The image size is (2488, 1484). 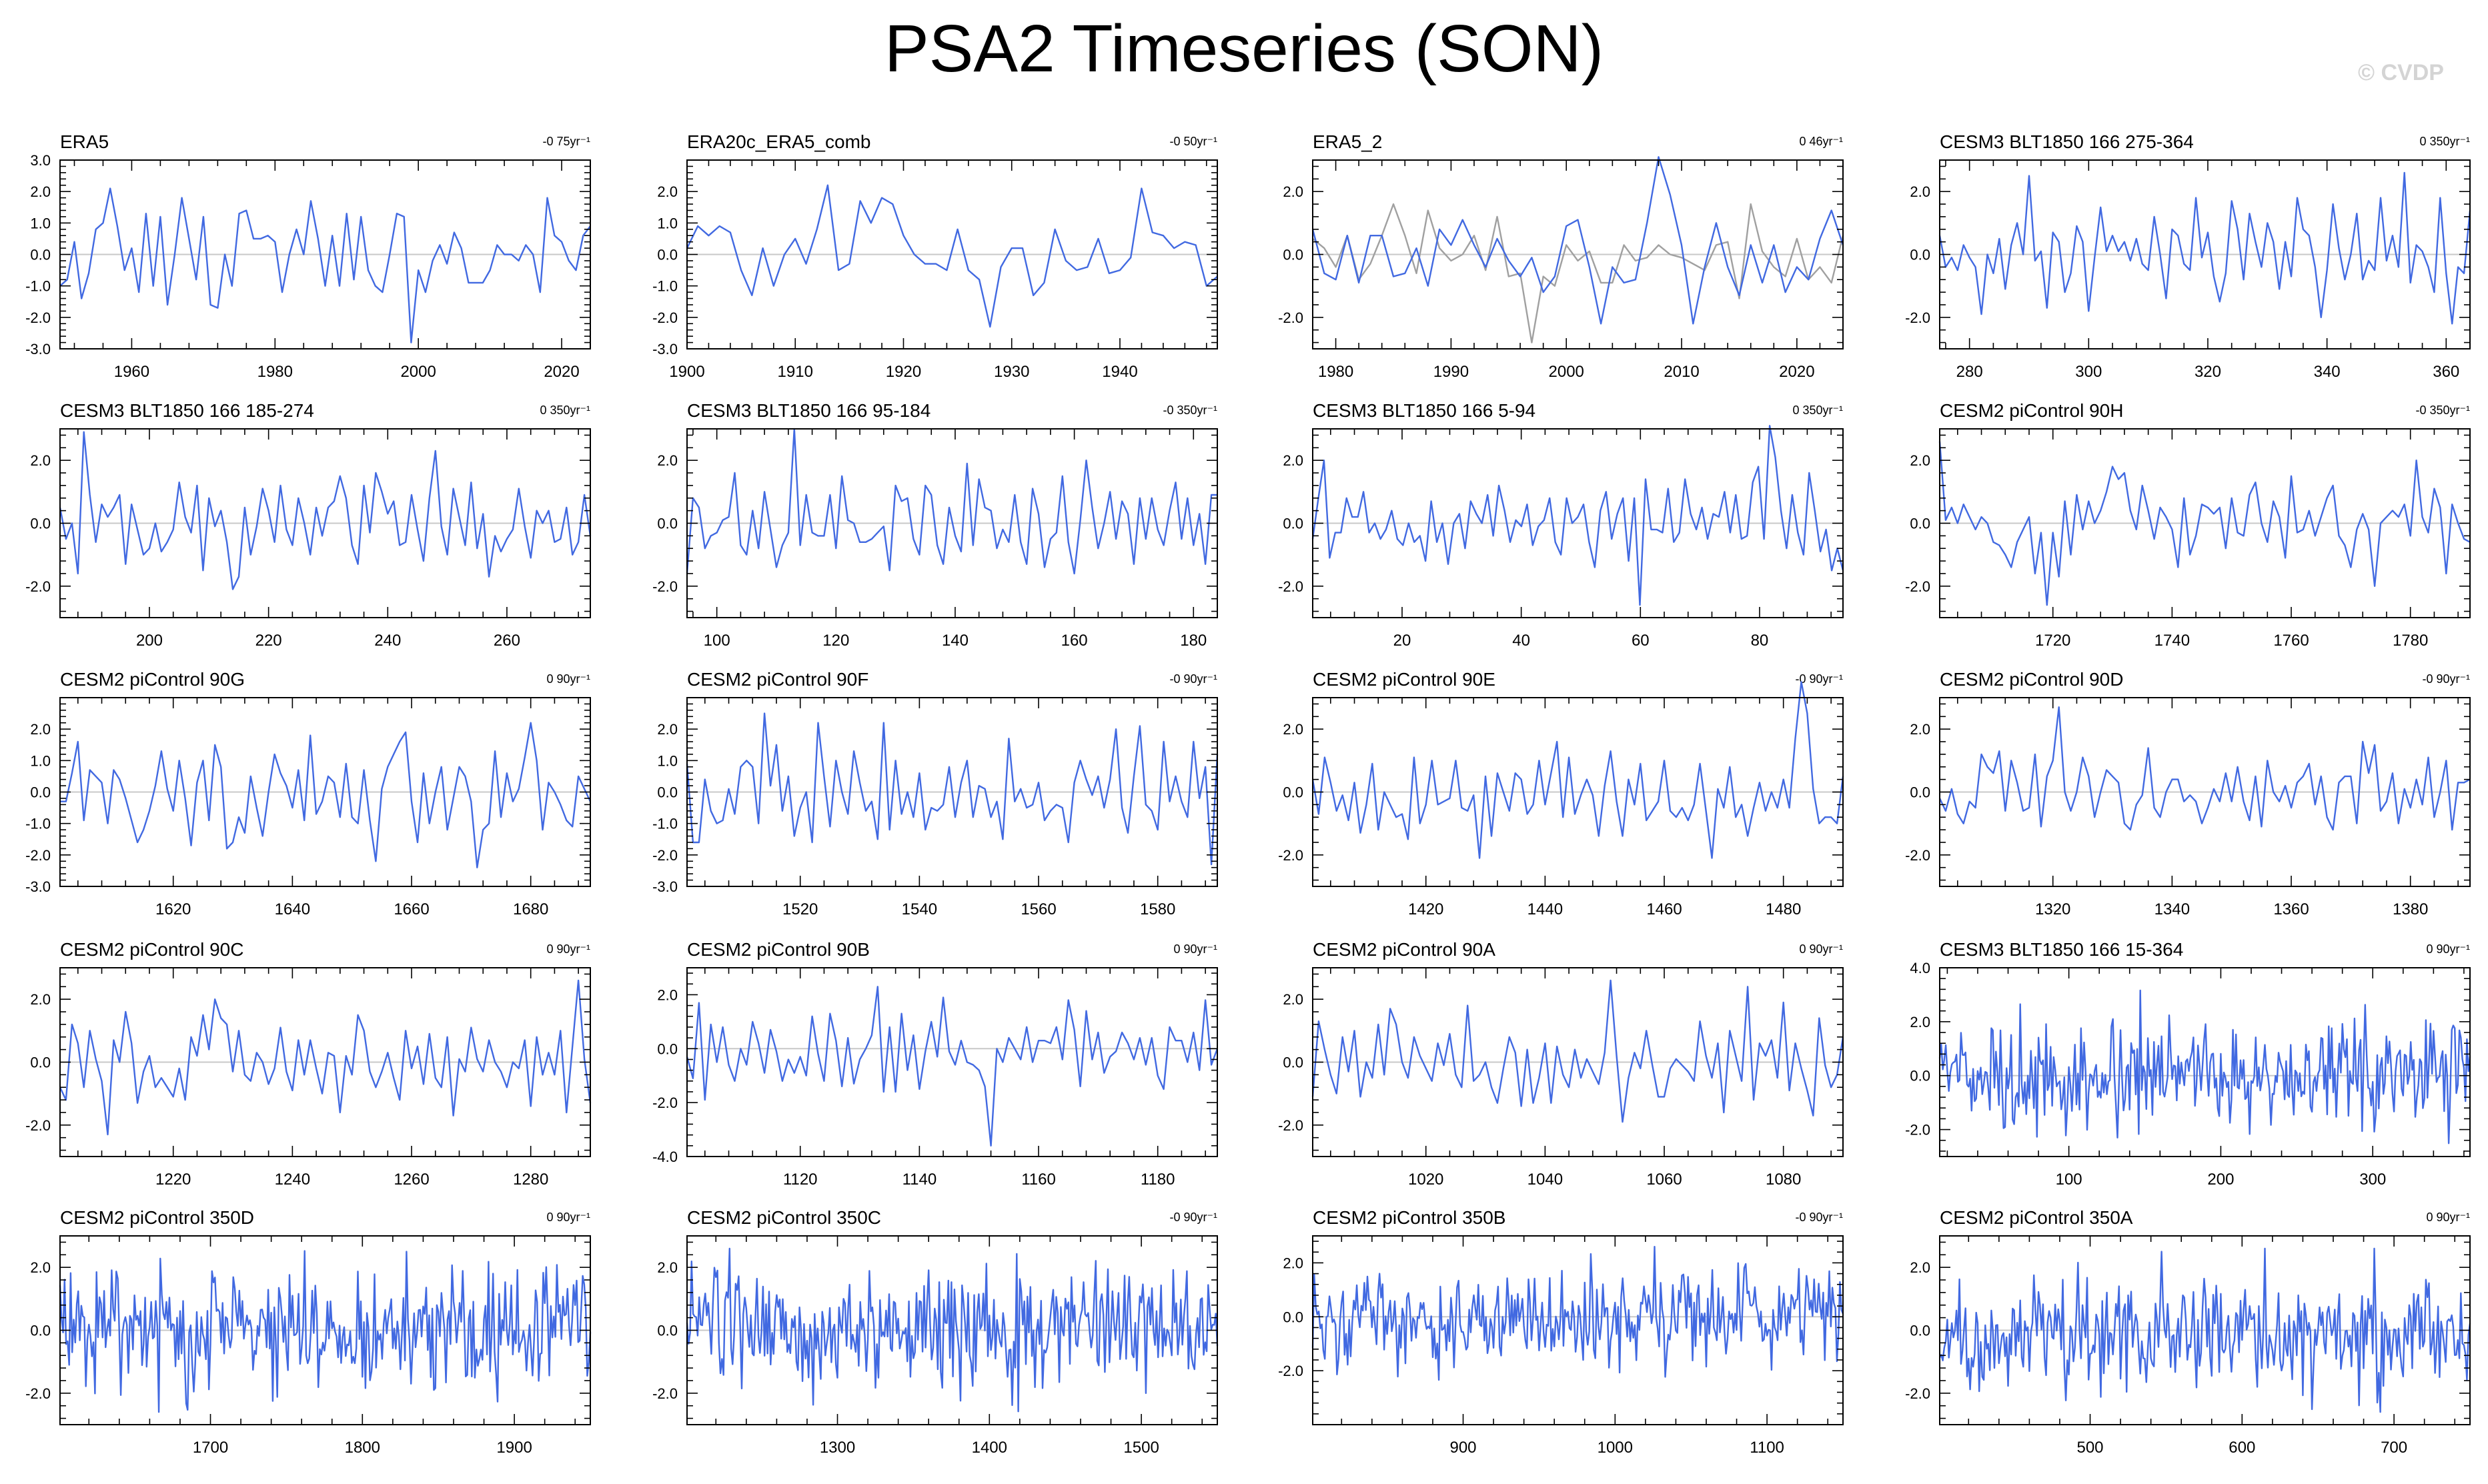 I want to click on x-tick-label: 80, so click(x=1760, y=641).